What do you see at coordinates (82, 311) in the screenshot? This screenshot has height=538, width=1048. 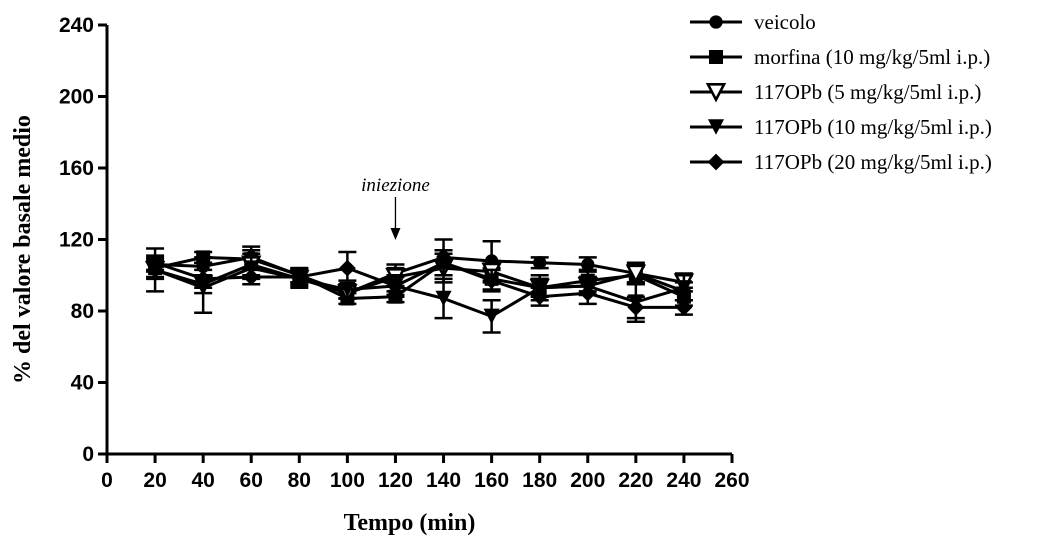 I see `y-tick-label: 80` at bounding box center [82, 311].